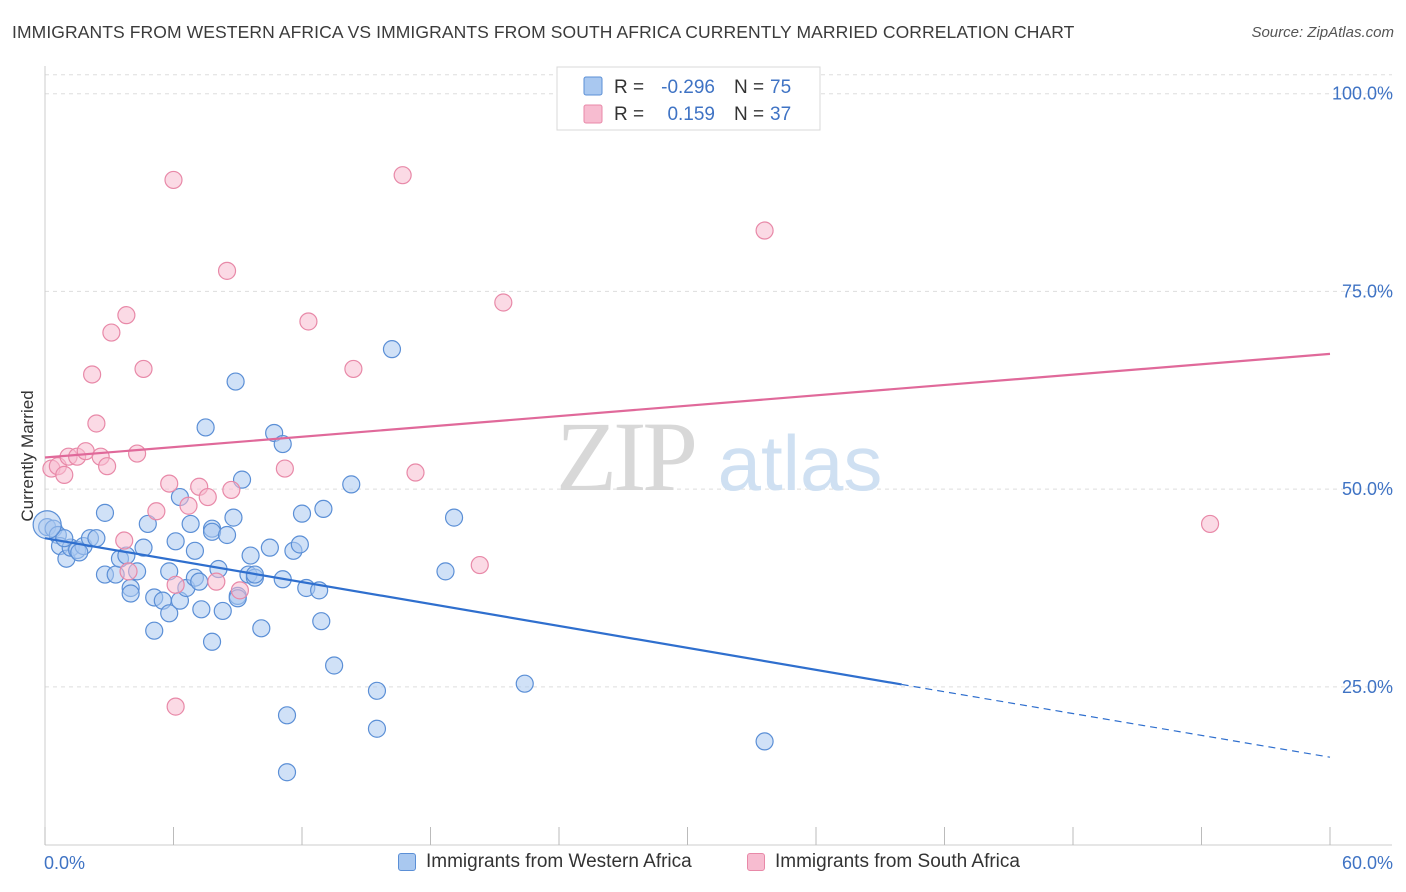  I want to click on legend-r-label-1: R =, so click(629, 87).